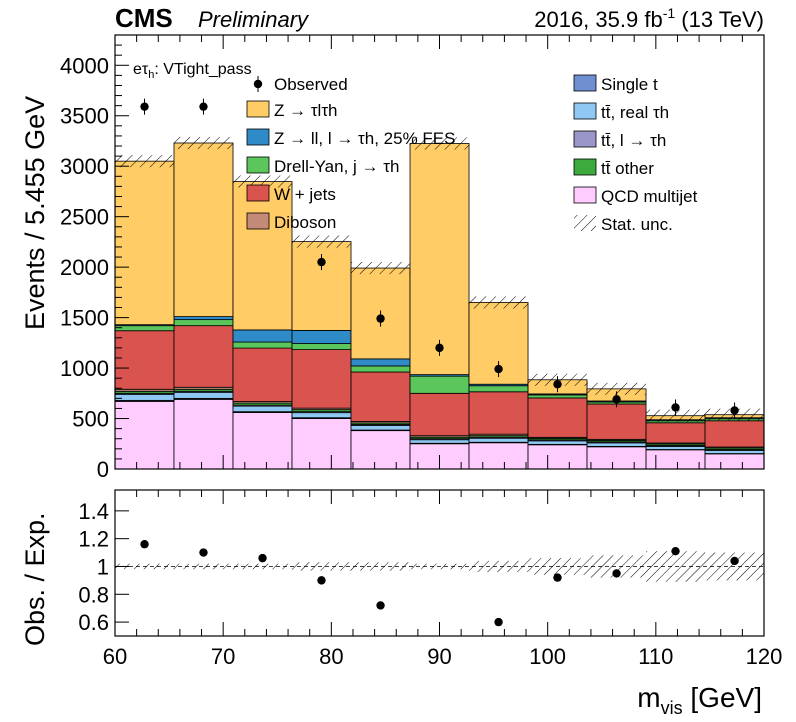  Describe the element at coordinates (144, 243) in the screenshot. I see `bar-ztt` at that location.